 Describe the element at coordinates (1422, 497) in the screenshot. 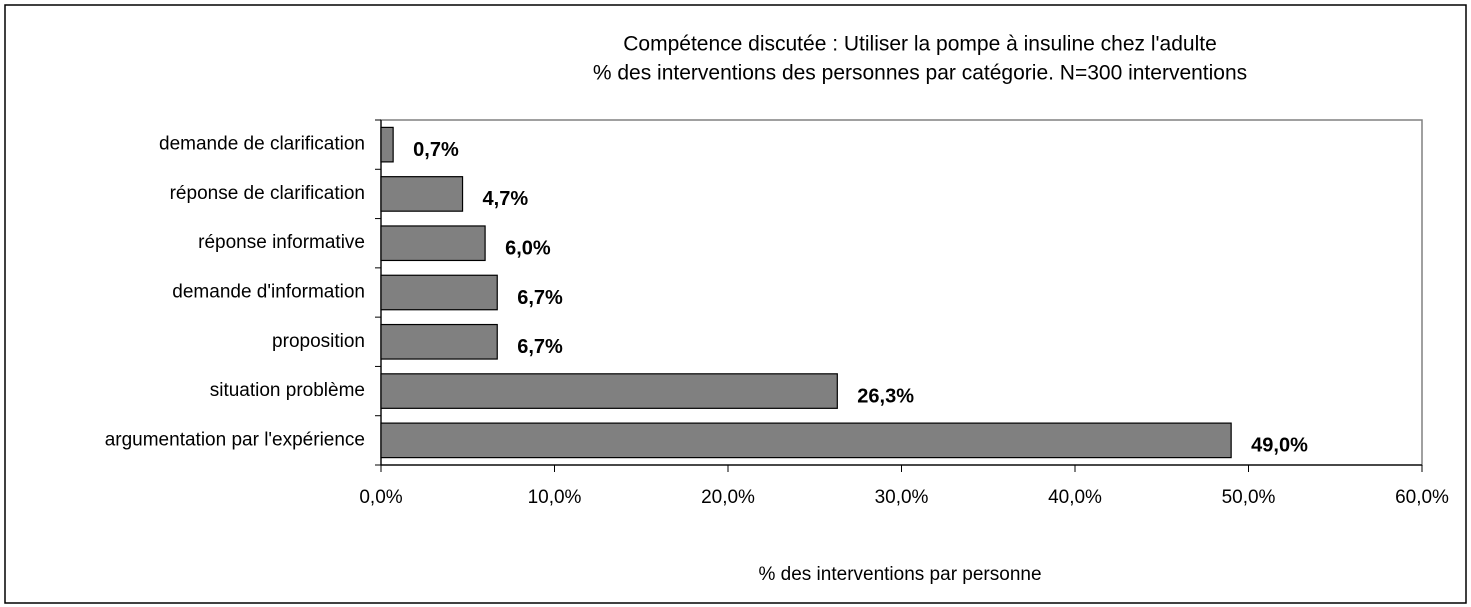

I see `x-tick-label: 60,0%` at that location.